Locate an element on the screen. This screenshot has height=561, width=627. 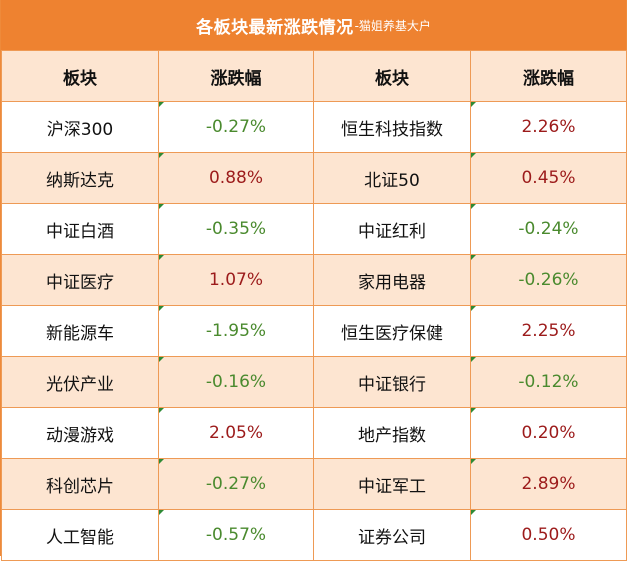
table-row: 动漫游戏 2.05% 地产指数 0.20% is located at coordinates (314, 433).